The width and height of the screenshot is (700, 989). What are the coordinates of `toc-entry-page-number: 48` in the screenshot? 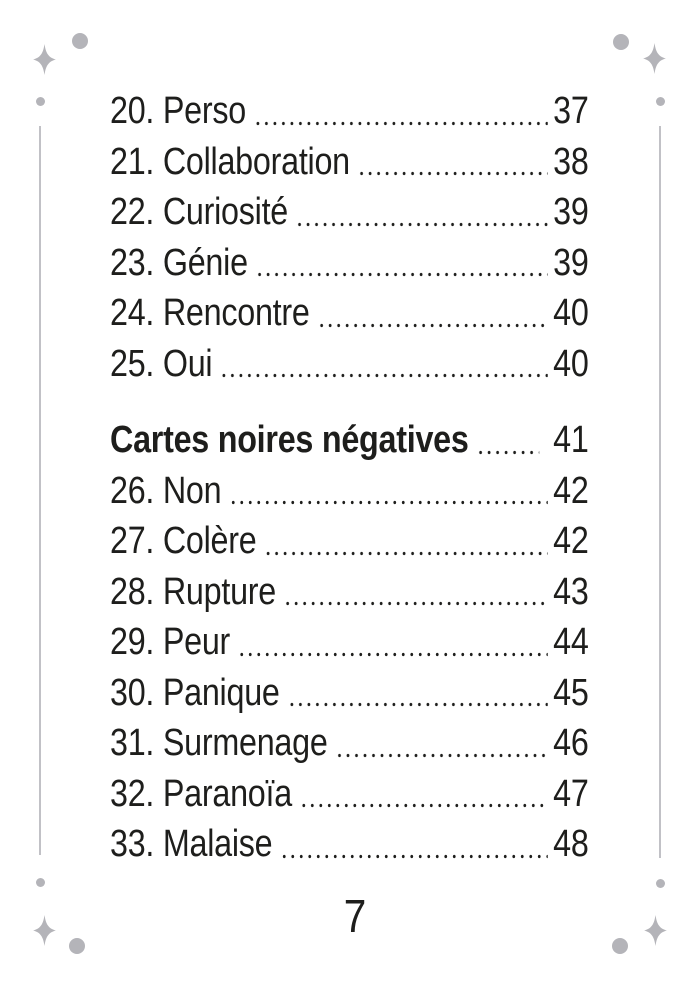 It's located at (571, 844).